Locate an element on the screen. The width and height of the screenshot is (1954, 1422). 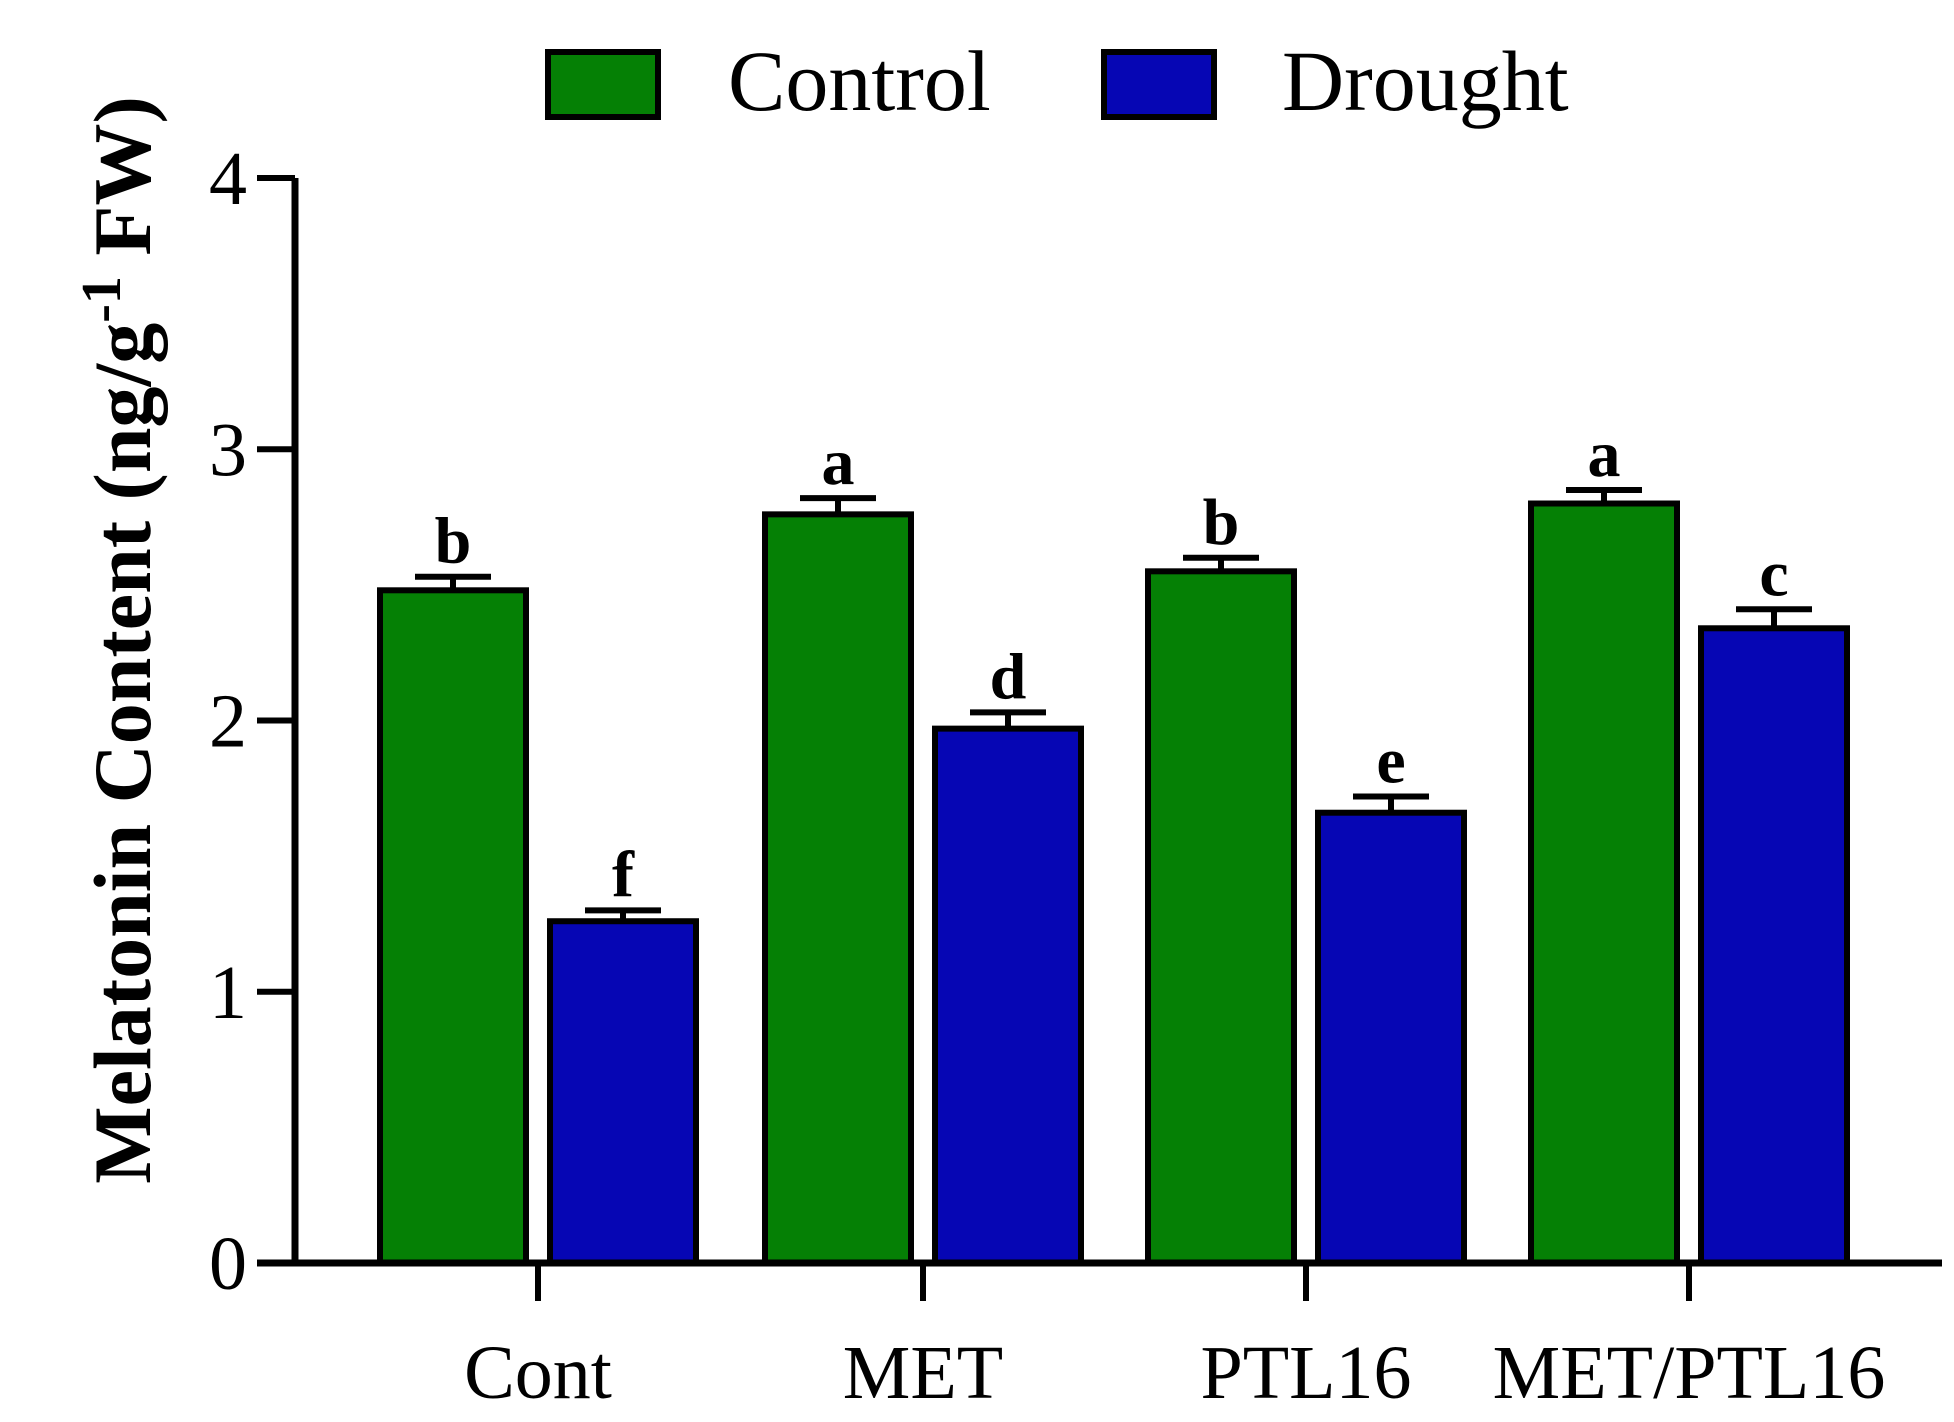
legend-label-drought: Drought is located at coordinates (1425, 81).